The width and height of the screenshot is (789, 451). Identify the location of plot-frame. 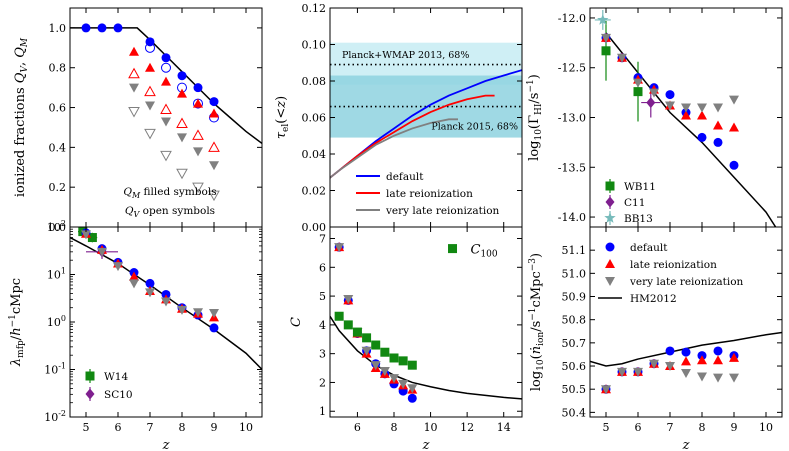
(426, 322).